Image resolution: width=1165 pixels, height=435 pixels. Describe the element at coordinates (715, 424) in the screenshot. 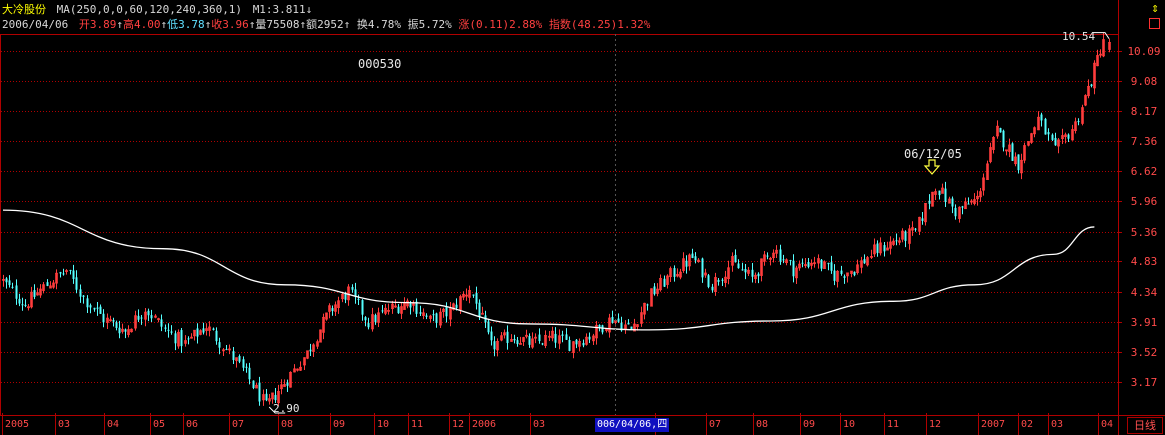

I see `x-tick-label: 07` at that location.